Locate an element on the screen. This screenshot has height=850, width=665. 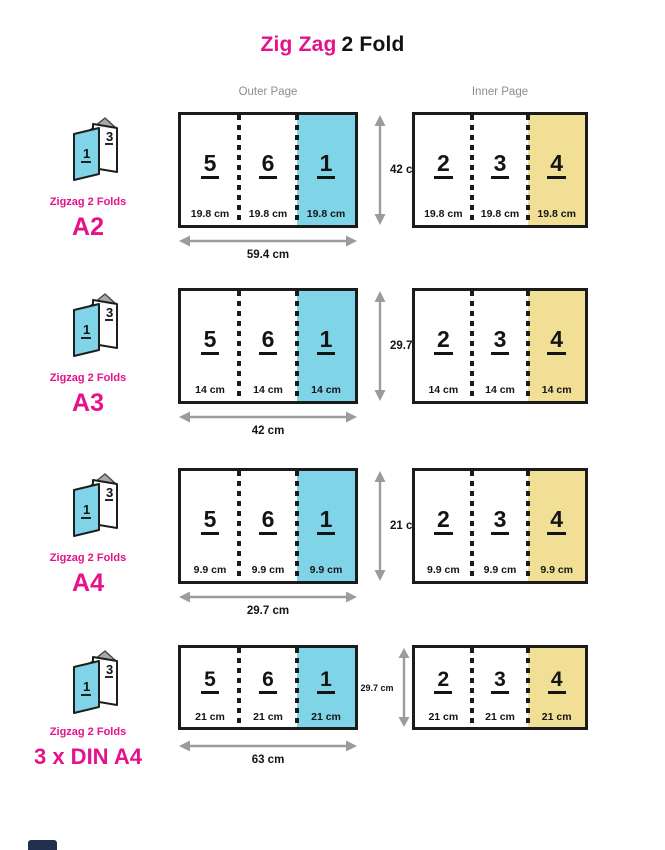
total-width-label: 63 cm is located at coordinates (268, 760).